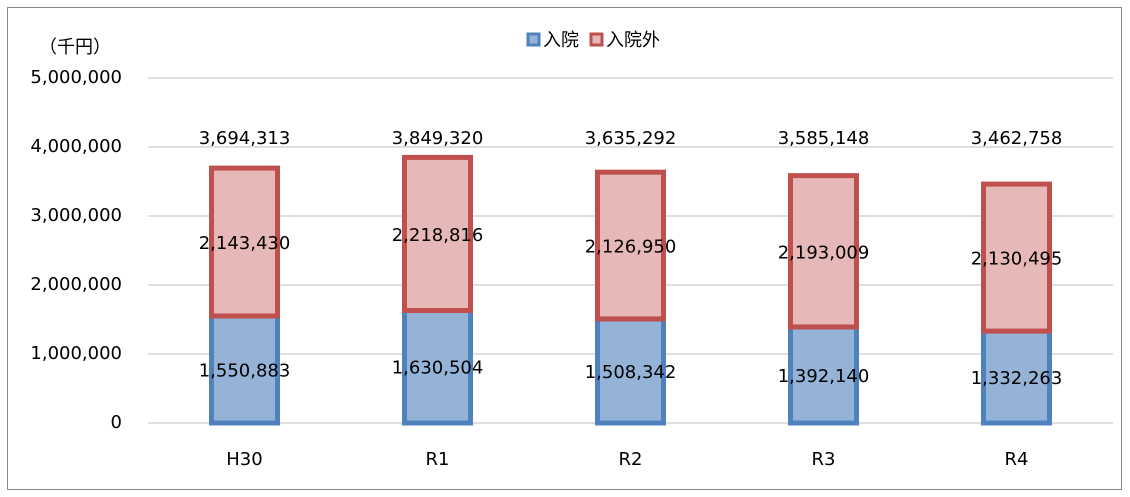 The height and width of the screenshot is (497, 1130). Describe the element at coordinates (438, 138) in the screenshot. I see `total-label: 3,849,320` at that location.